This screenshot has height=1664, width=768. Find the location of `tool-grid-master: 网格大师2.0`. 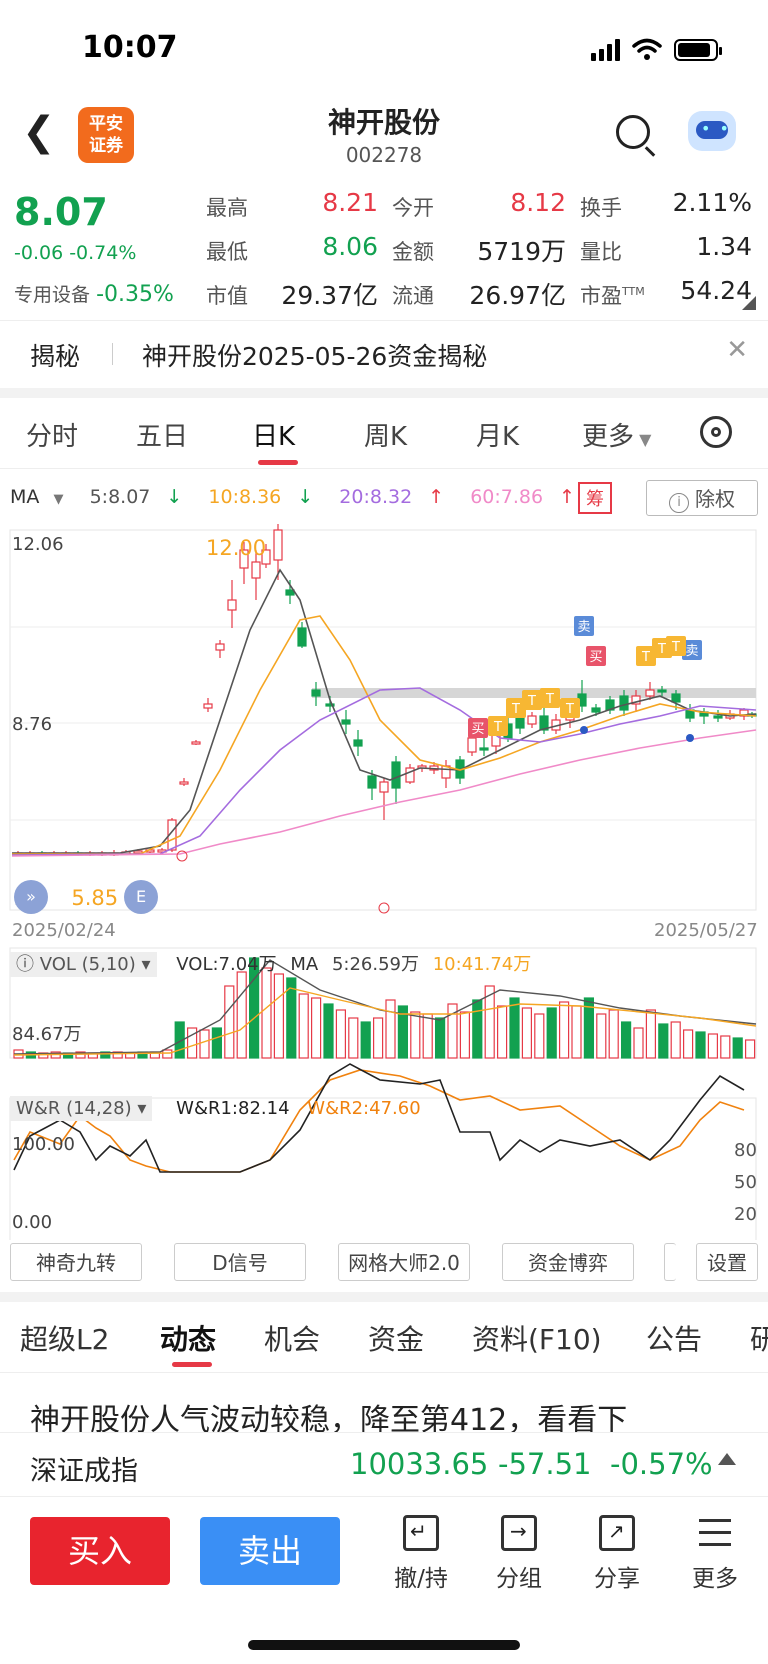

tool-grid-master: 网格大师2.0 is located at coordinates (404, 1262).